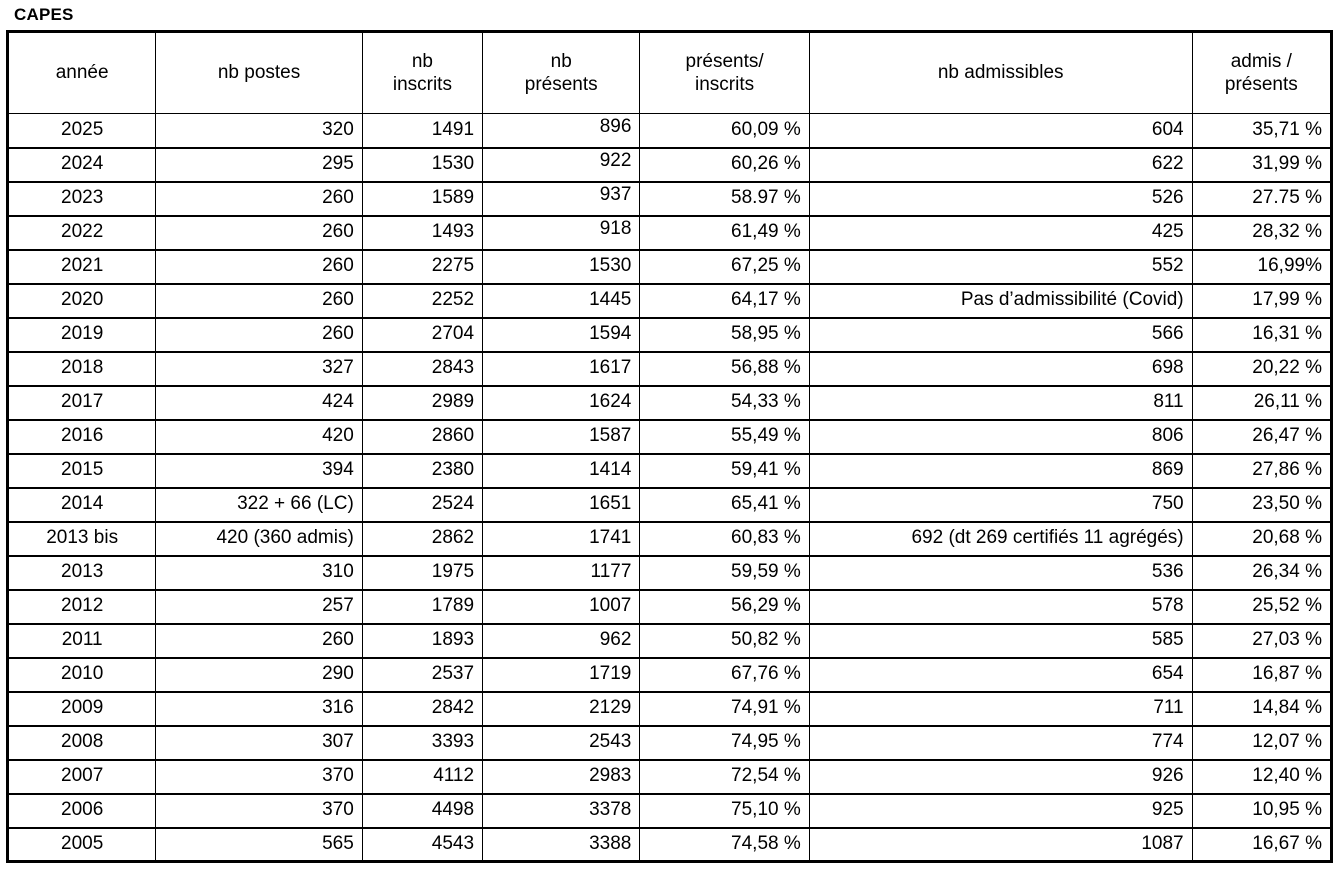  What do you see at coordinates (259, 470) in the screenshot?
I see `cell-postes: 394` at bounding box center [259, 470].